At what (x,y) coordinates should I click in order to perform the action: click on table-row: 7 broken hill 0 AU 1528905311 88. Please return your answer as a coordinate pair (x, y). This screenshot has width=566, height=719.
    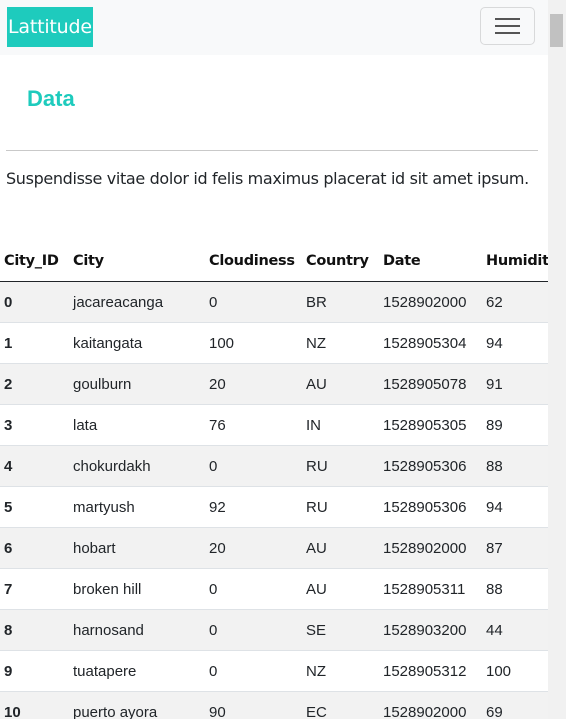
    Looking at the image, I should click on (274, 589).